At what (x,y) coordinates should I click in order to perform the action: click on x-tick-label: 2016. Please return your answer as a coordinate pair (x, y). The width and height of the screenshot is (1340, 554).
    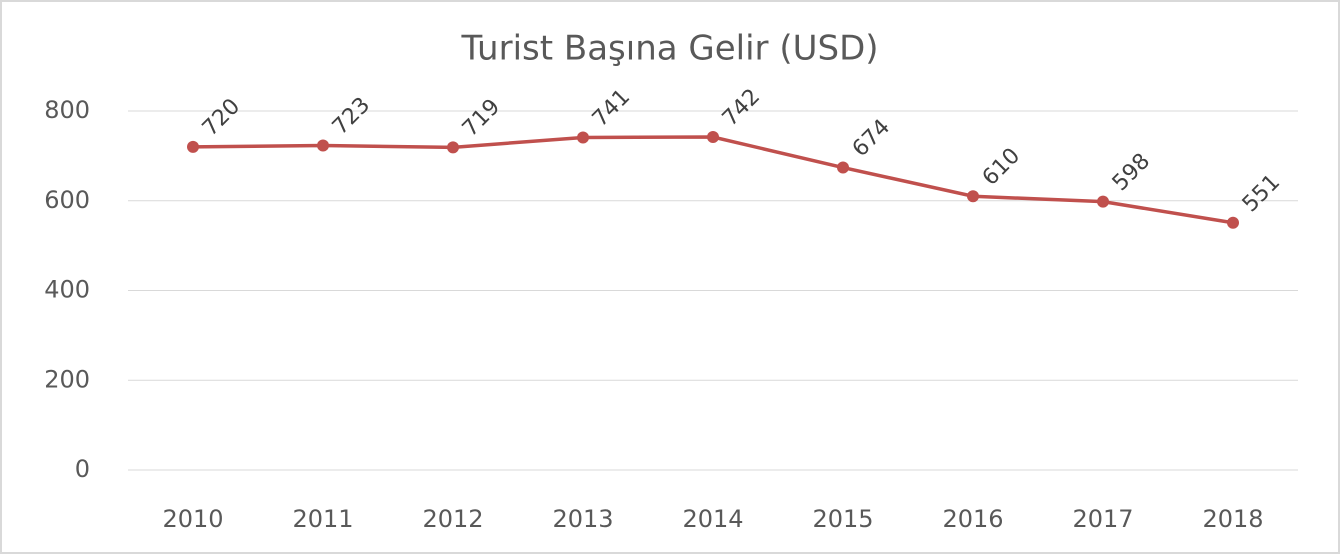
    Looking at the image, I should click on (972, 519).